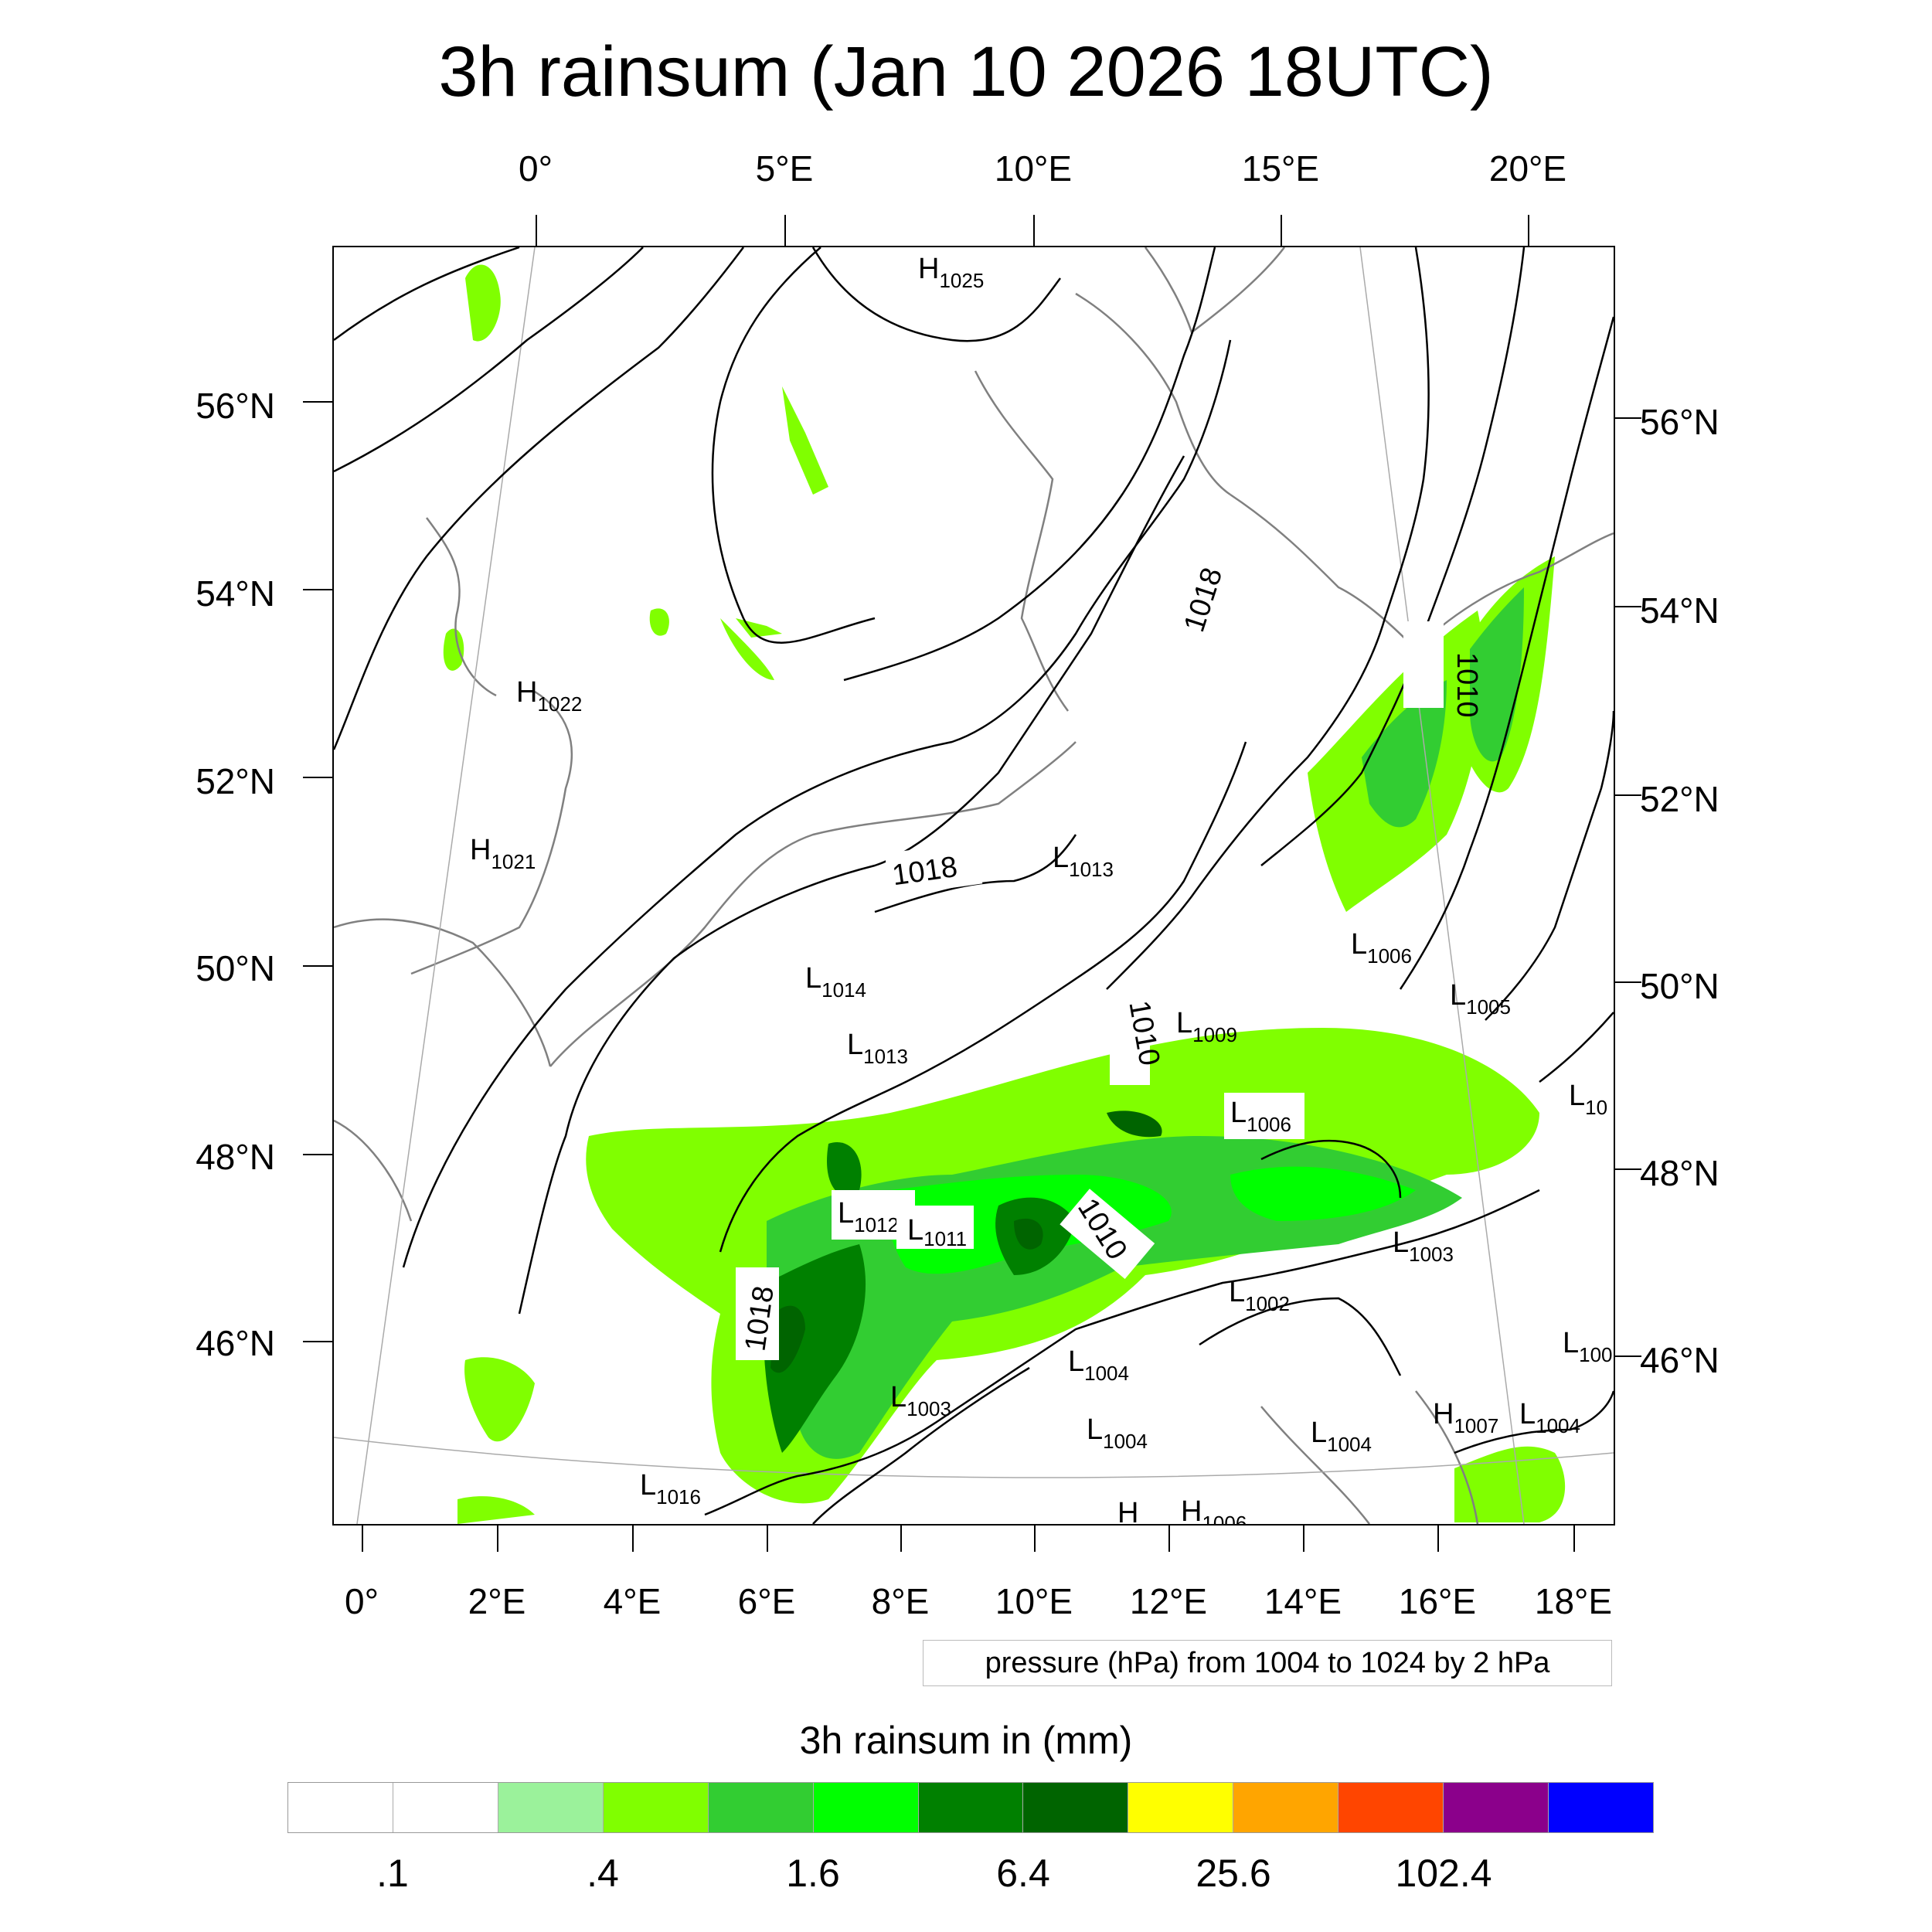 The image size is (1932, 1932). Describe the element at coordinates (1481, 999) in the screenshot. I see `pressure-low-label: L1005` at that location.